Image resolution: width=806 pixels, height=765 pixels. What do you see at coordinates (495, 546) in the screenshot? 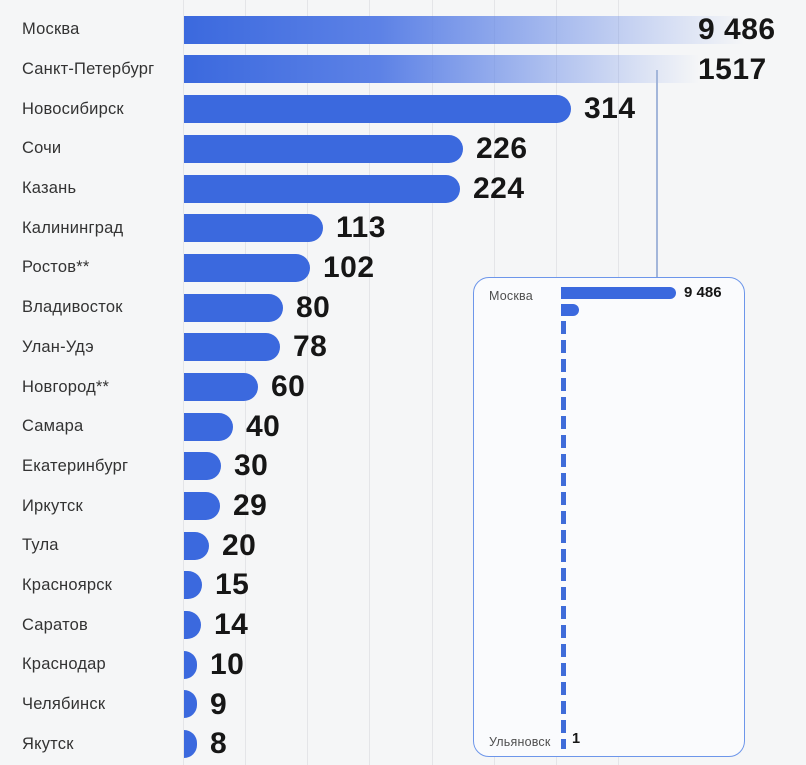
I see `bar-track: 20` at bounding box center [495, 546].